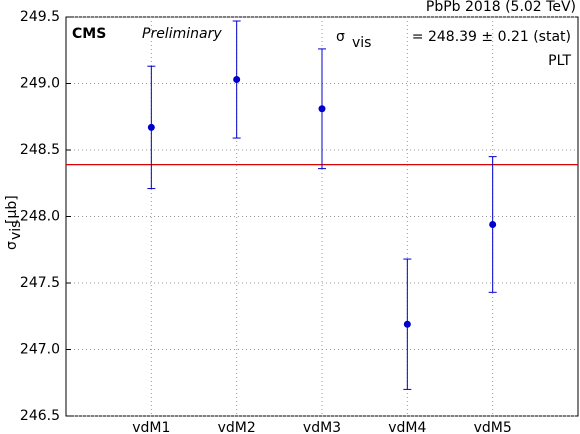 The height and width of the screenshot is (434, 580). What do you see at coordinates (322, 427) in the screenshot?
I see `x-tick-label: vdM3` at bounding box center [322, 427].